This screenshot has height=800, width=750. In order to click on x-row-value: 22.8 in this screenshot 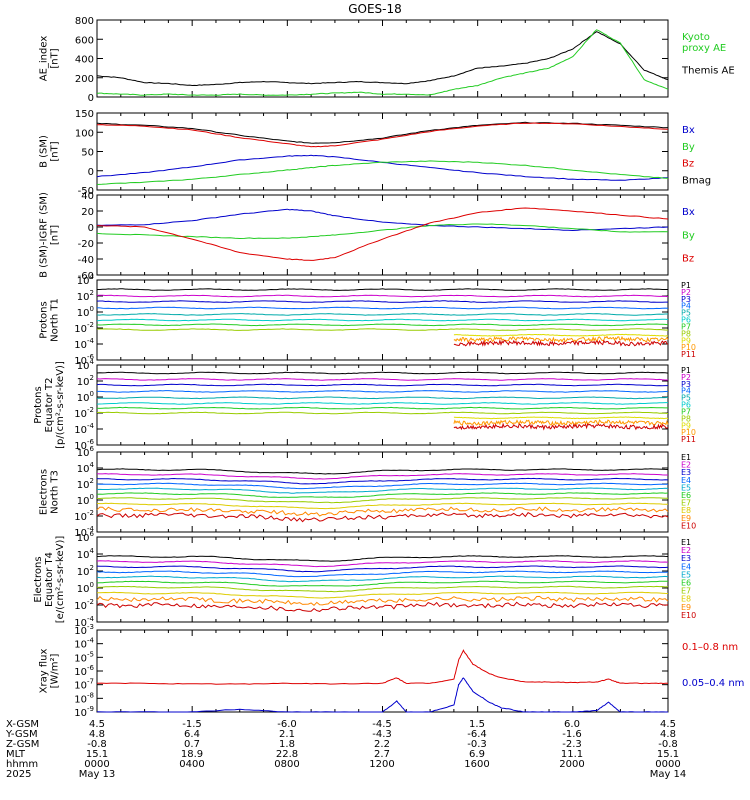, I will do `click(287, 754)`.